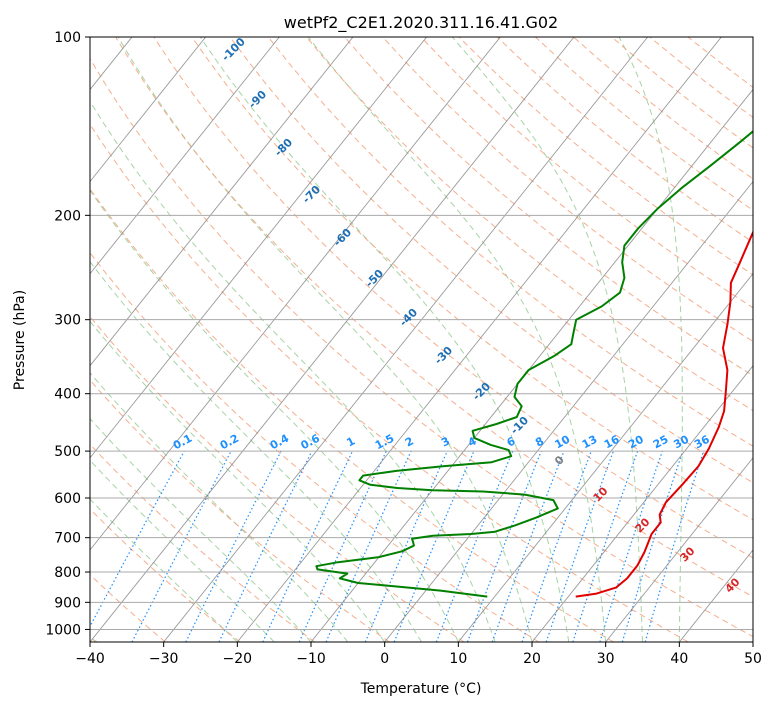 Image resolution: width=775 pixels, height=708 pixels. Describe the element at coordinates (67, 452) in the screenshot. I see `y-tick-label: 500` at that location.